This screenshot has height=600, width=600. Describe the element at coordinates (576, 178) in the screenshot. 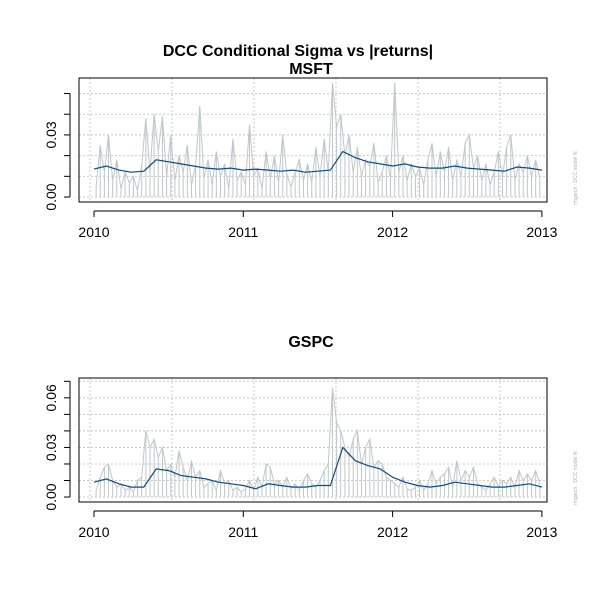

I see `side-note-msft: rmgarch : DCC model fit` at that location.